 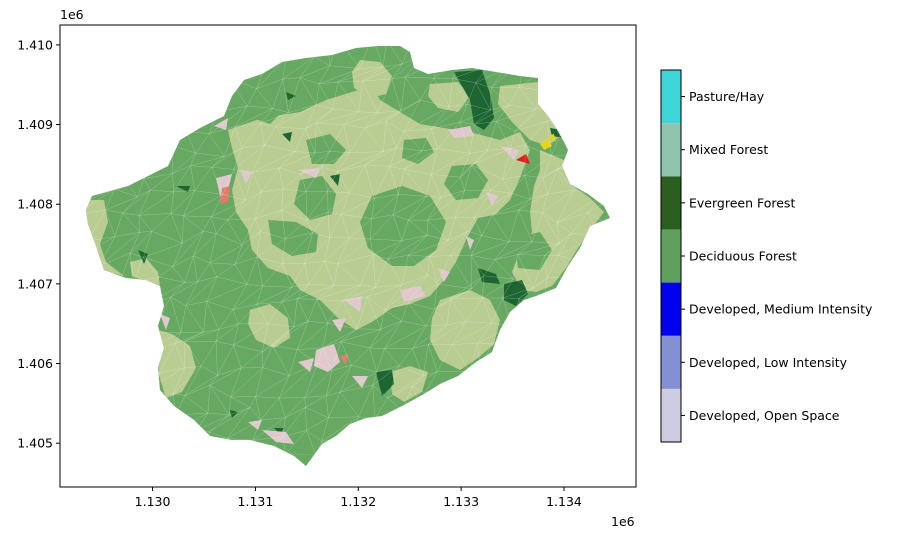 What do you see at coordinates (35, 283) in the screenshot?
I see `y-tick-label: 1.407` at bounding box center [35, 283].